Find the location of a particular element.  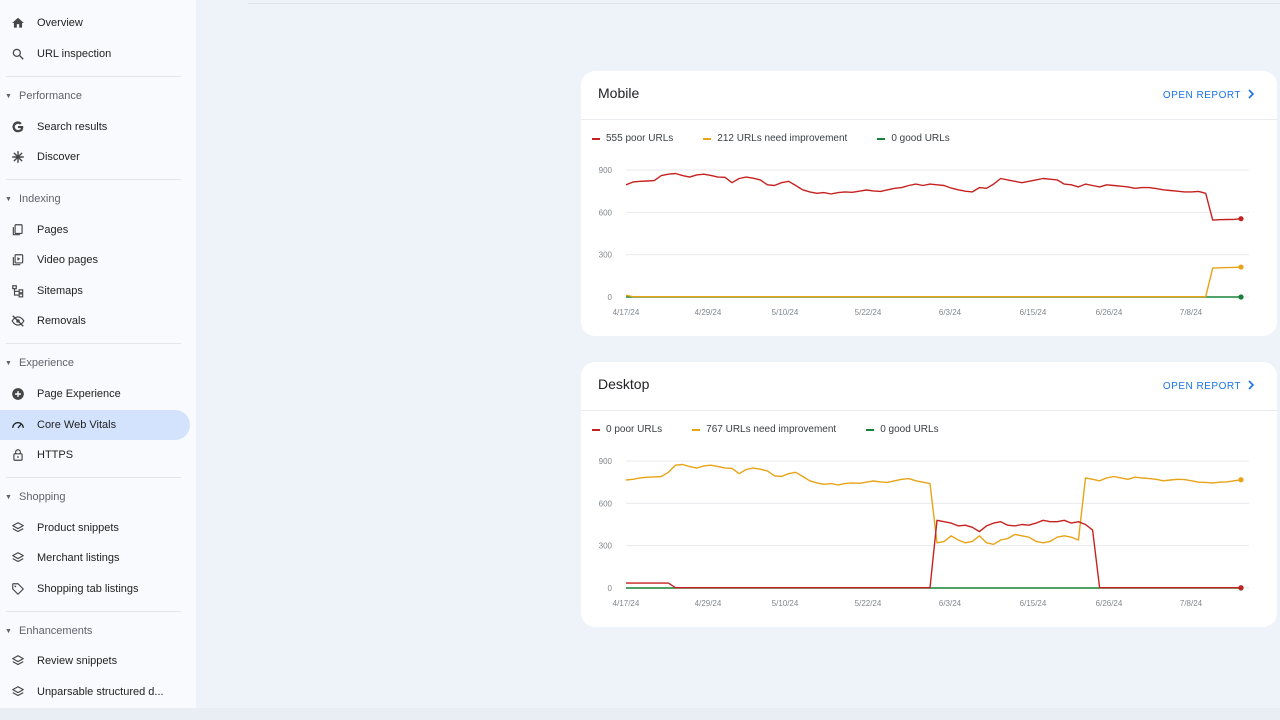

series-endpoint-0-good-urls is located at coordinates (1241, 297).